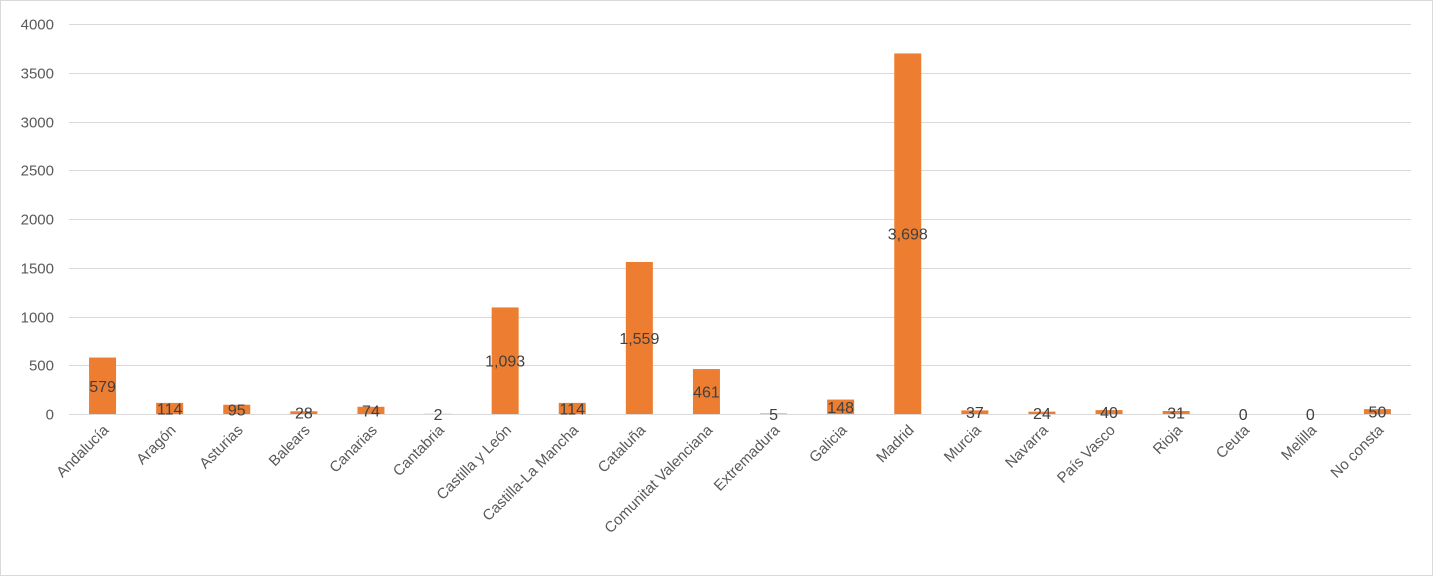 The height and width of the screenshot is (577, 1433). Describe the element at coordinates (840, 408) in the screenshot. I see `data-label: 148` at that location.